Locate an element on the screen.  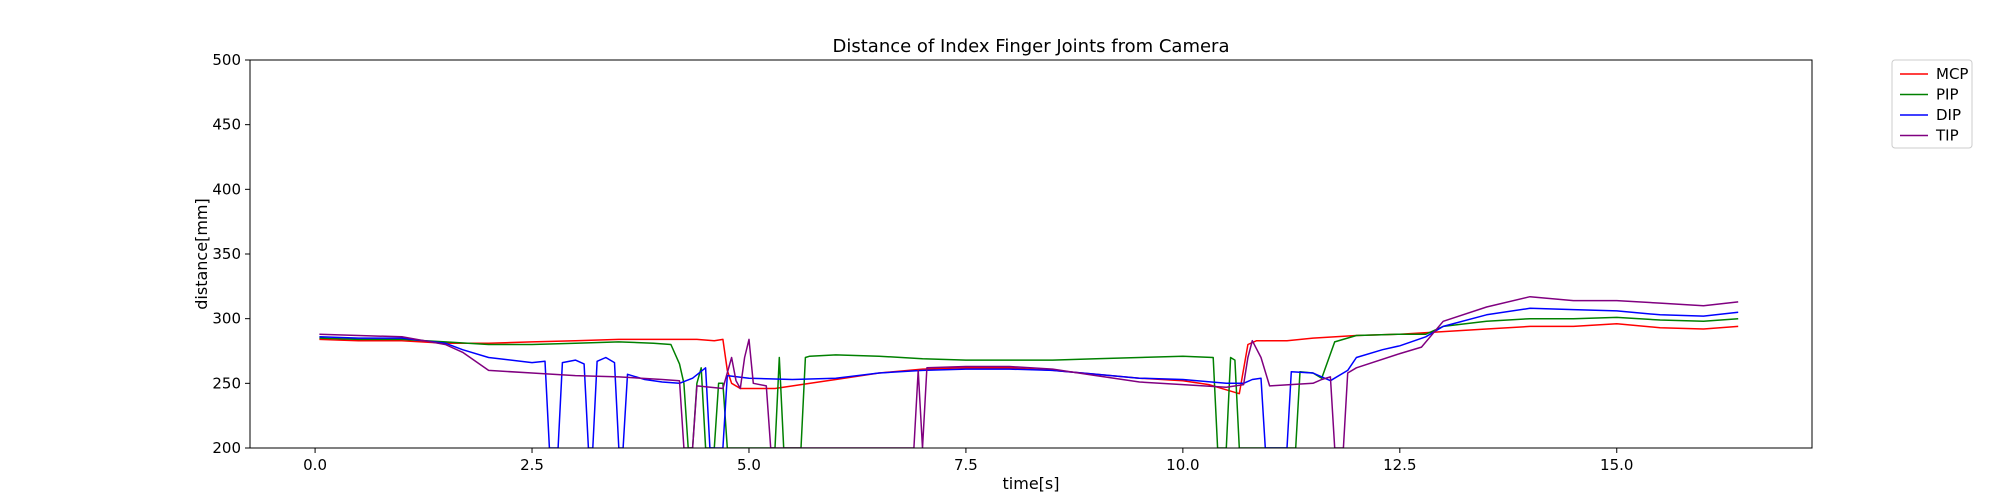
y-tick-label: 500 is located at coordinates (226, 60).